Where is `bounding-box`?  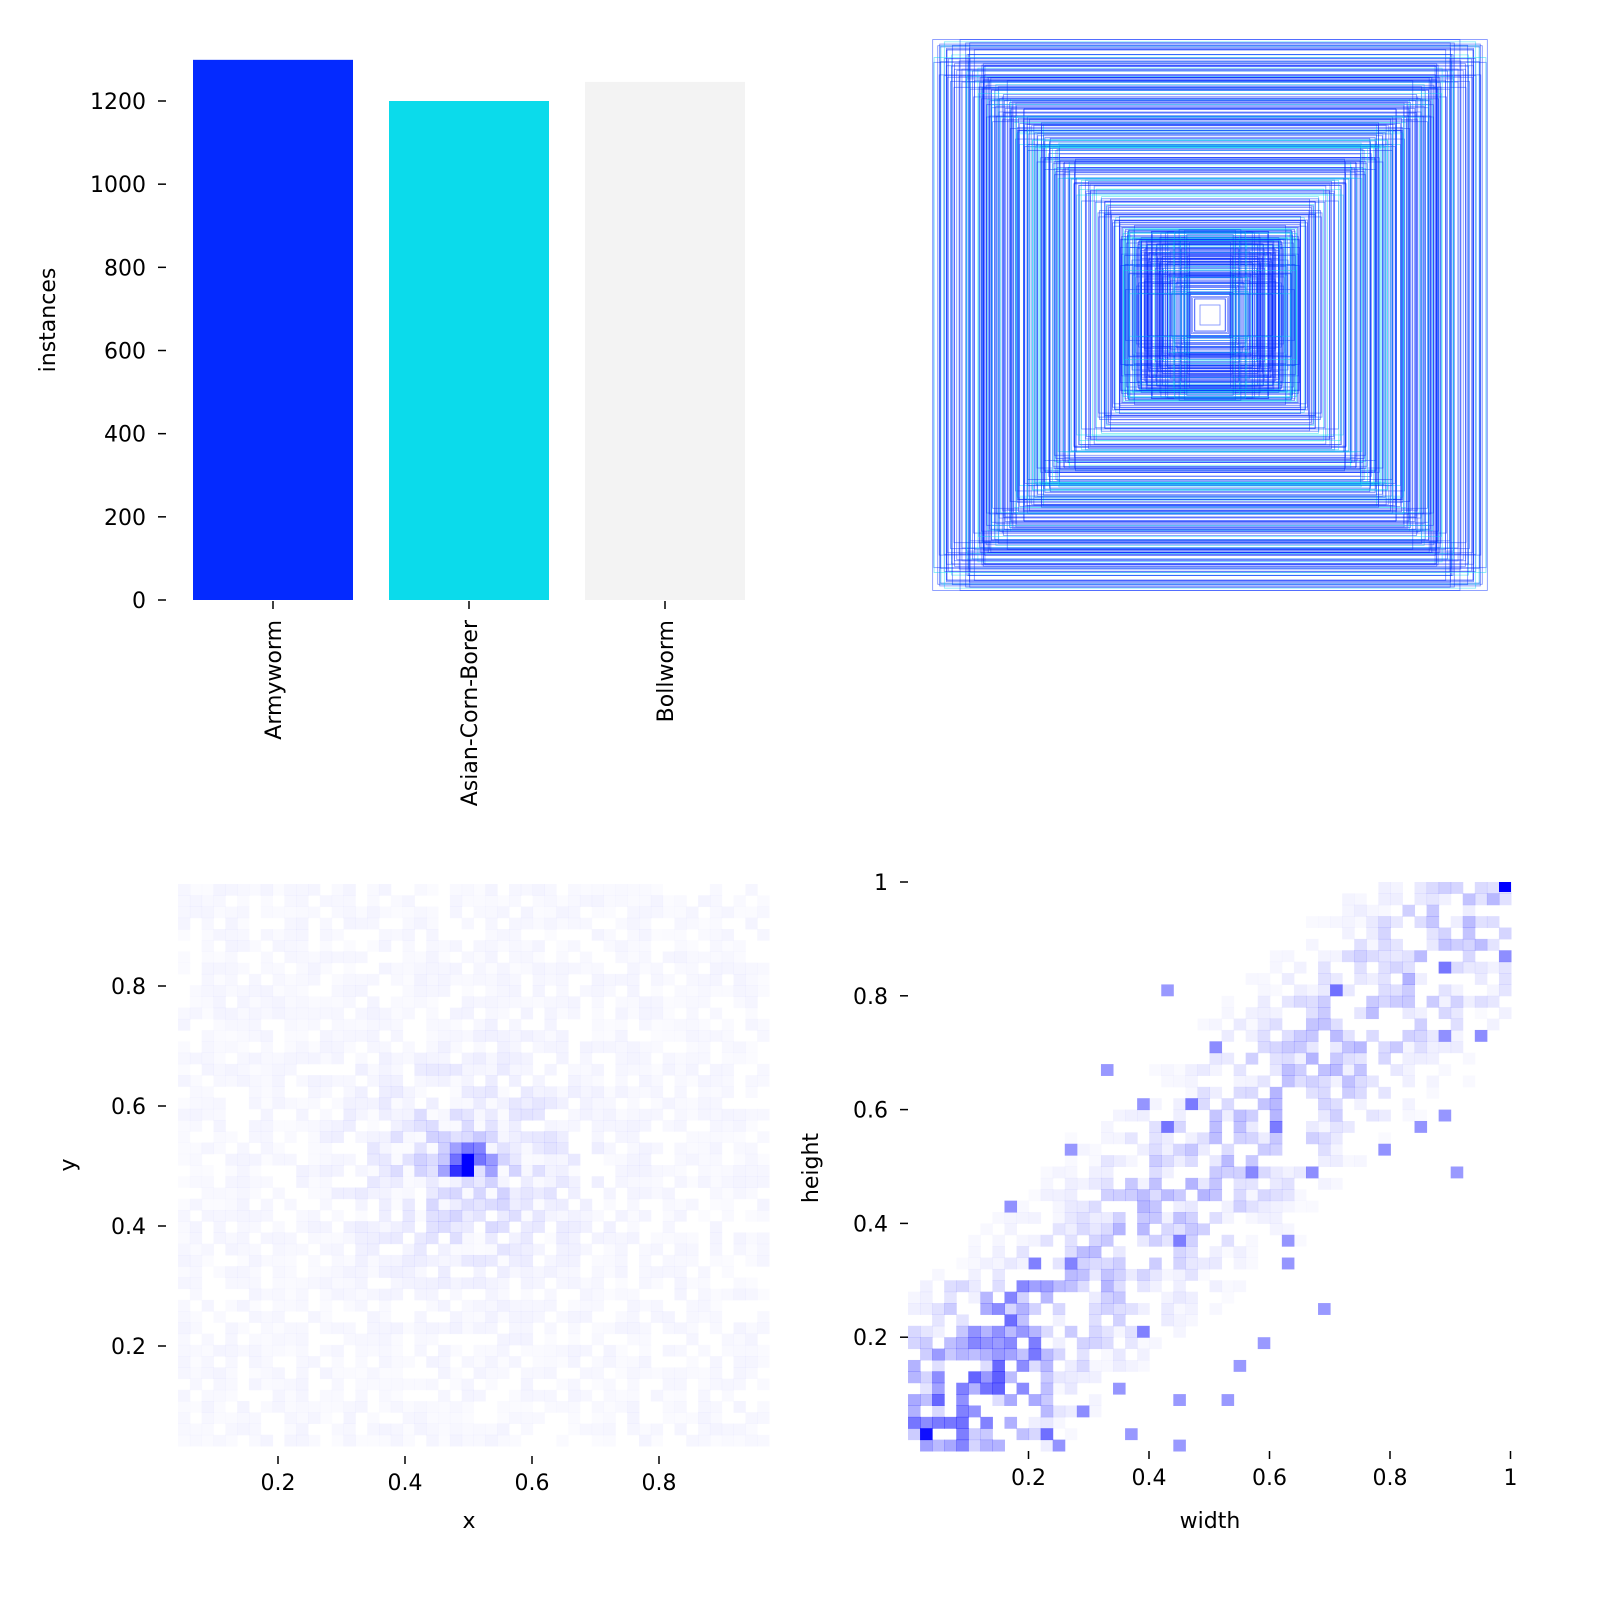
bounding-box is located at coordinates (1210, 315).